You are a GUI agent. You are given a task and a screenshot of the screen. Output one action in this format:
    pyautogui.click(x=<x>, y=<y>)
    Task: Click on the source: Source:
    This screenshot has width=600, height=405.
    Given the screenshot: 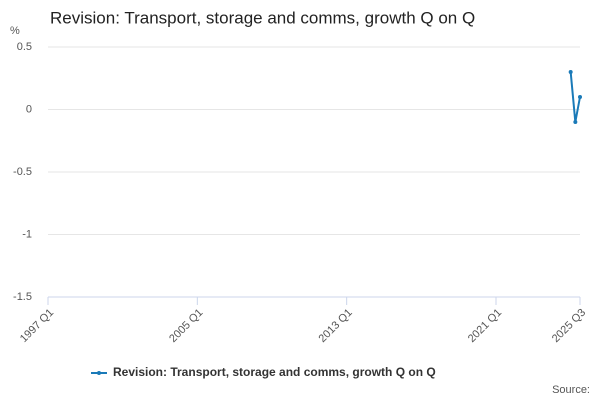 What is the action you would take?
    pyautogui.click(x=571, y=390)
    